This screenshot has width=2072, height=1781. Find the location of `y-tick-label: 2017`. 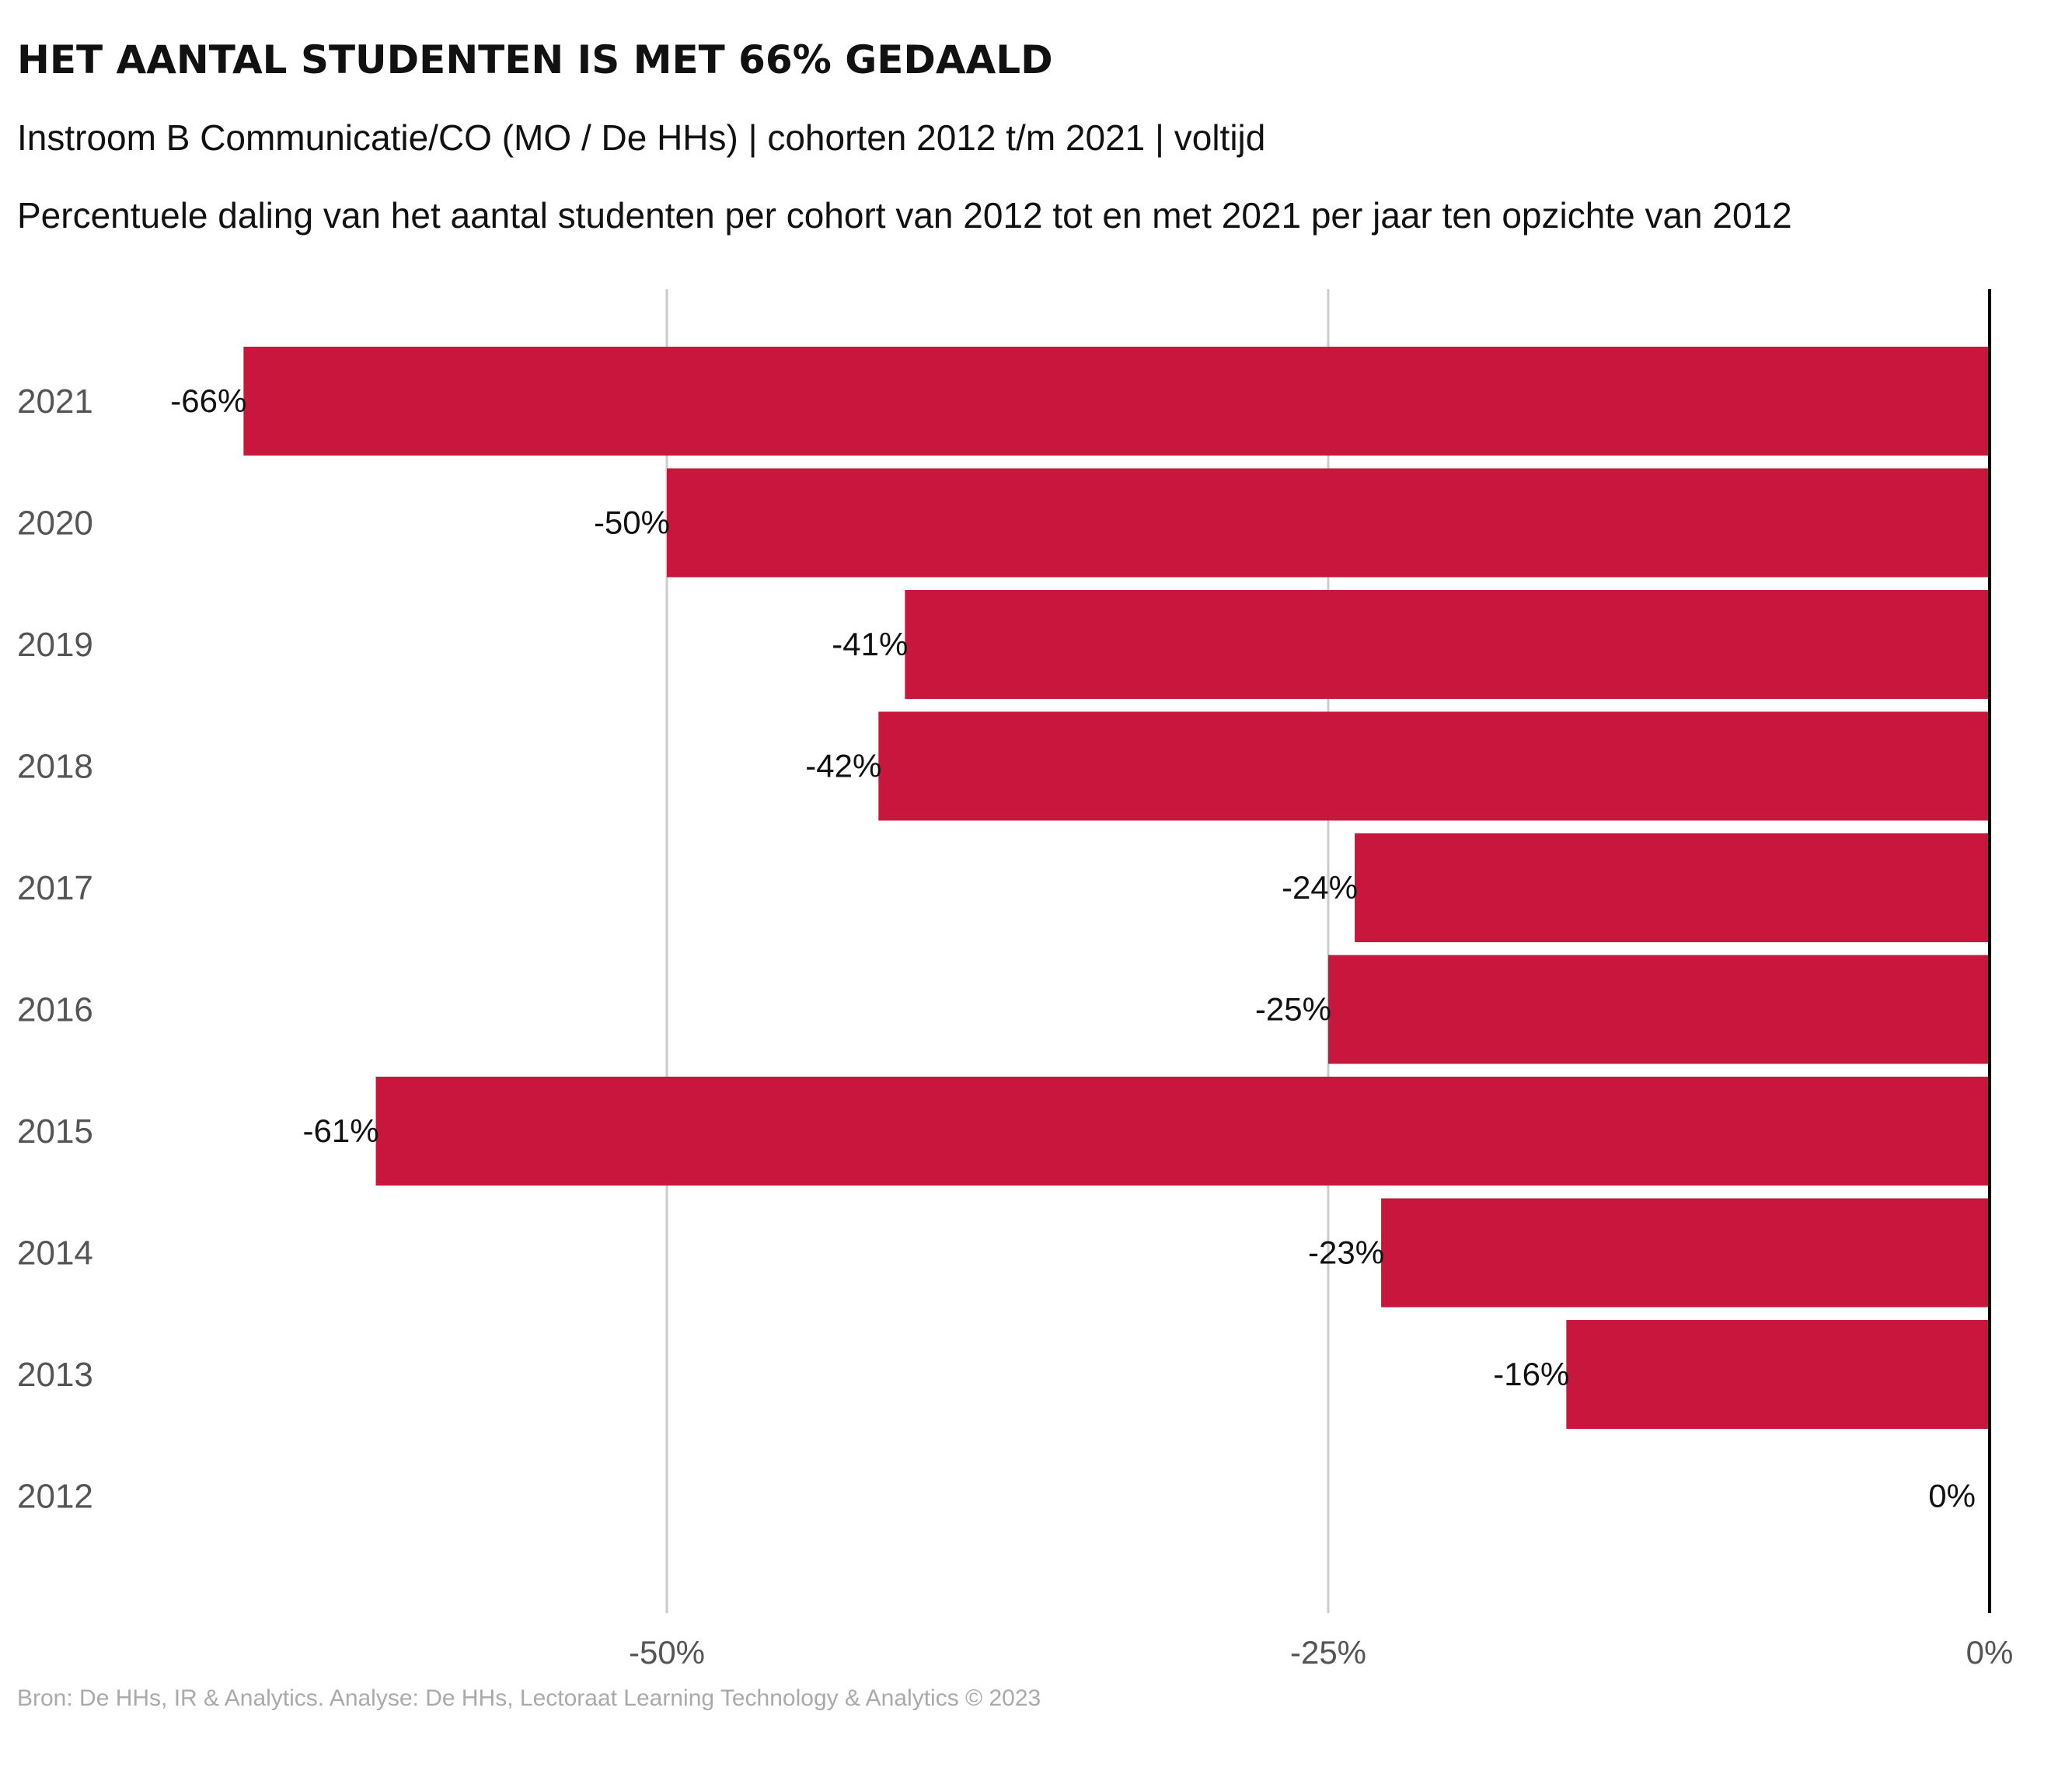

y-tick-label: 2017 is located at coordinates (55, 888).